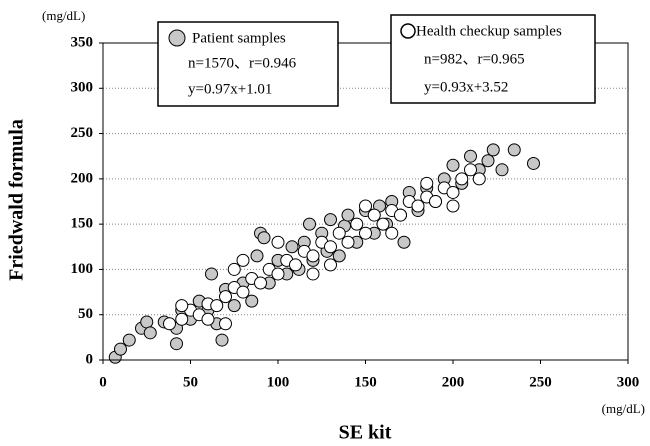 Image resolution: width=650 pixels, height=446 pixels. What do you see at coordinates (239, 38) in the screenshot?
I see `legend-label: Patient samples` at bounding box center [239, 38].